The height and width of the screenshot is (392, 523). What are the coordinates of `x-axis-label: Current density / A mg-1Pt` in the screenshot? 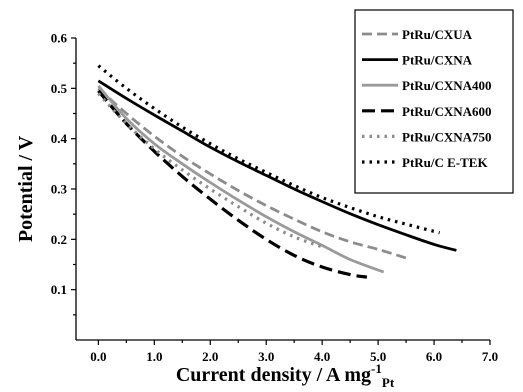 It's located at (285, 375).